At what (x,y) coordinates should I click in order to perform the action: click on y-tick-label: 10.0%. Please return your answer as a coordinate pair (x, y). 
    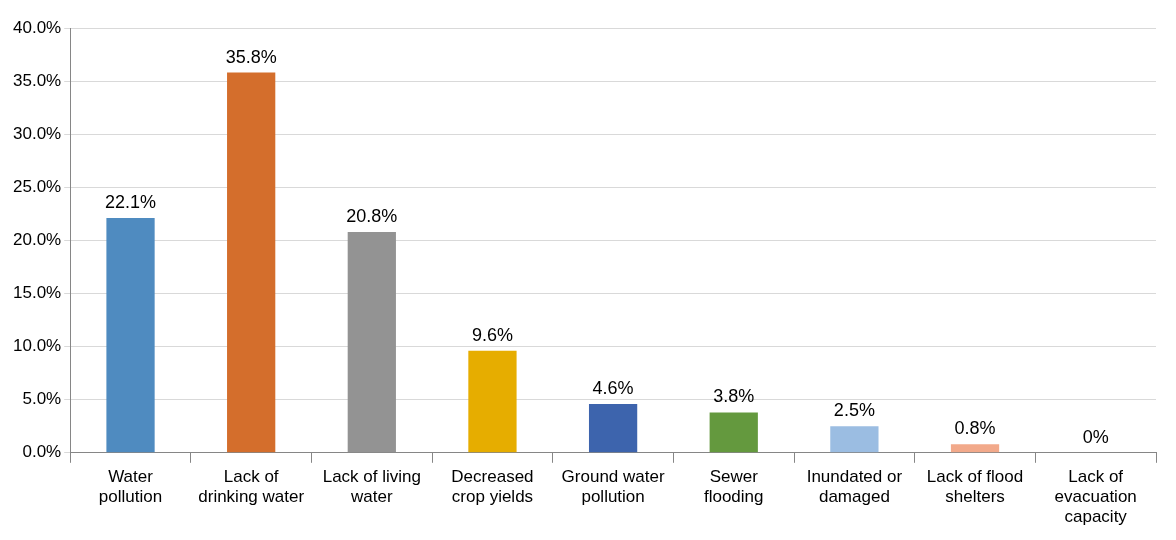
    Looking at the image, I should click on (37, 346).